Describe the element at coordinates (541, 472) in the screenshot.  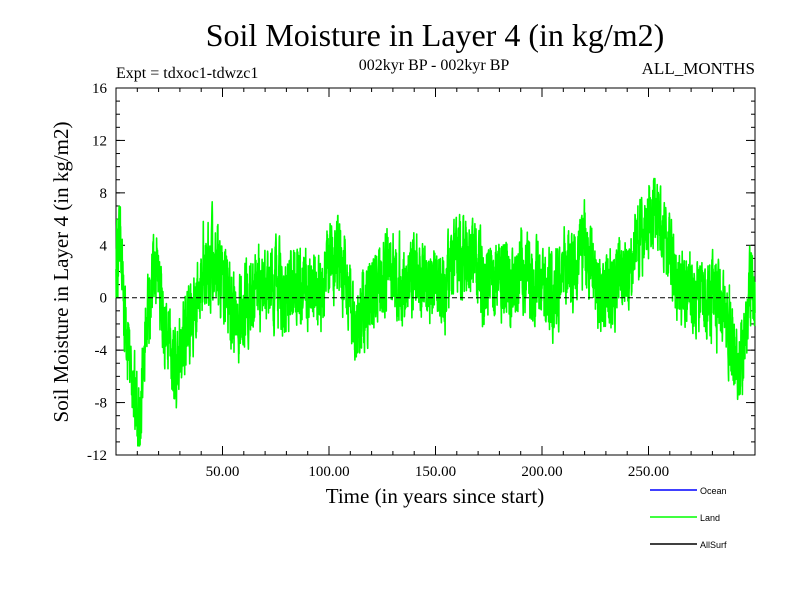
I see `x-tick-label: 200.00` at that location.